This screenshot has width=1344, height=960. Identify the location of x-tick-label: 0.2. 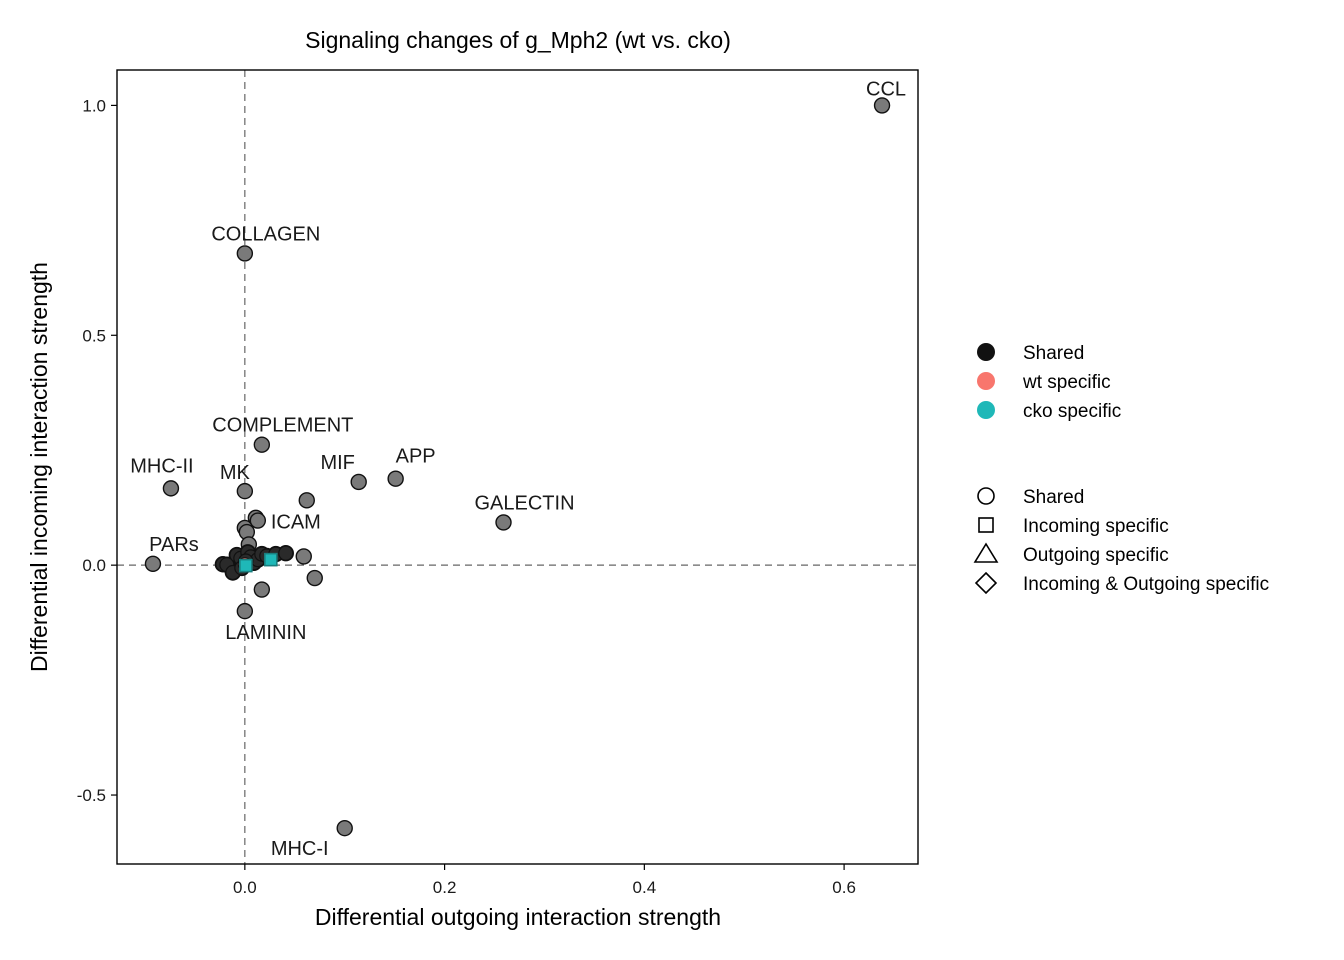
(445, 887).